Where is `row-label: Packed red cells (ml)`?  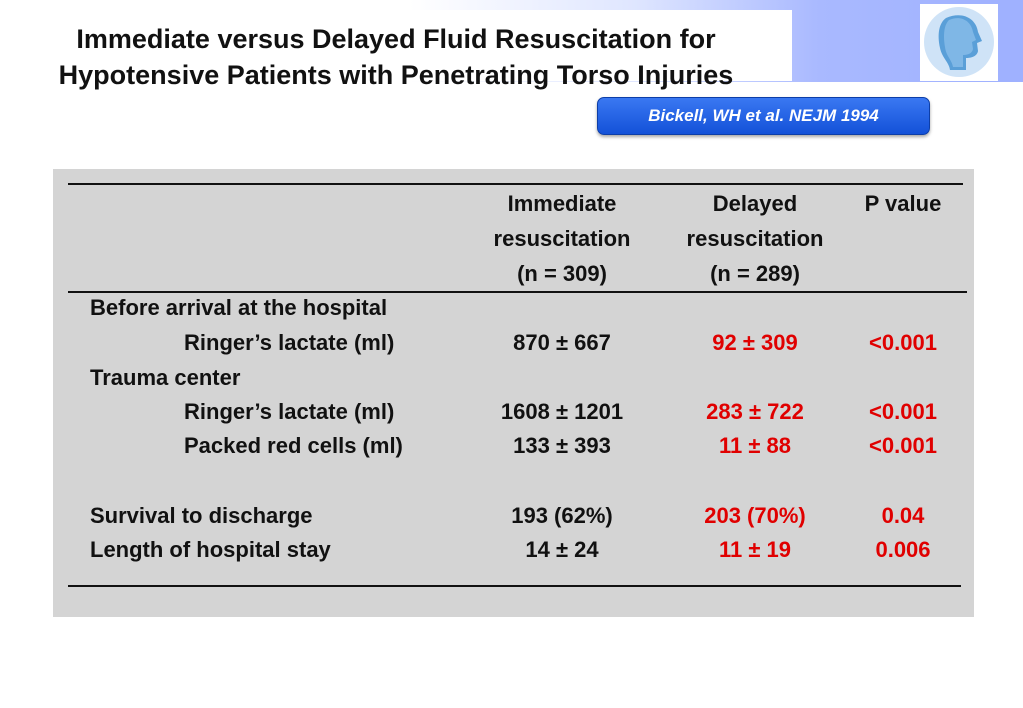
row-label: Packed red cells (ml) is located at coordinates (293, 445).